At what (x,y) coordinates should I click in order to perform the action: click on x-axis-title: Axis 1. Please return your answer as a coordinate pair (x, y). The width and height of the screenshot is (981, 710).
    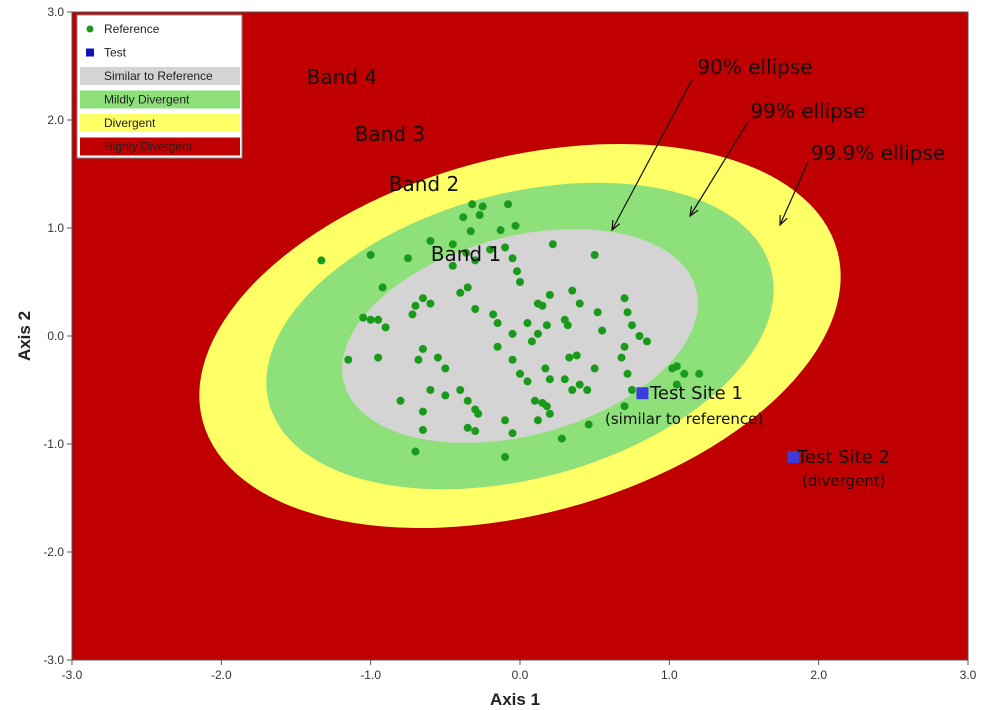
    Looking at the image, I should click on (515, 699).